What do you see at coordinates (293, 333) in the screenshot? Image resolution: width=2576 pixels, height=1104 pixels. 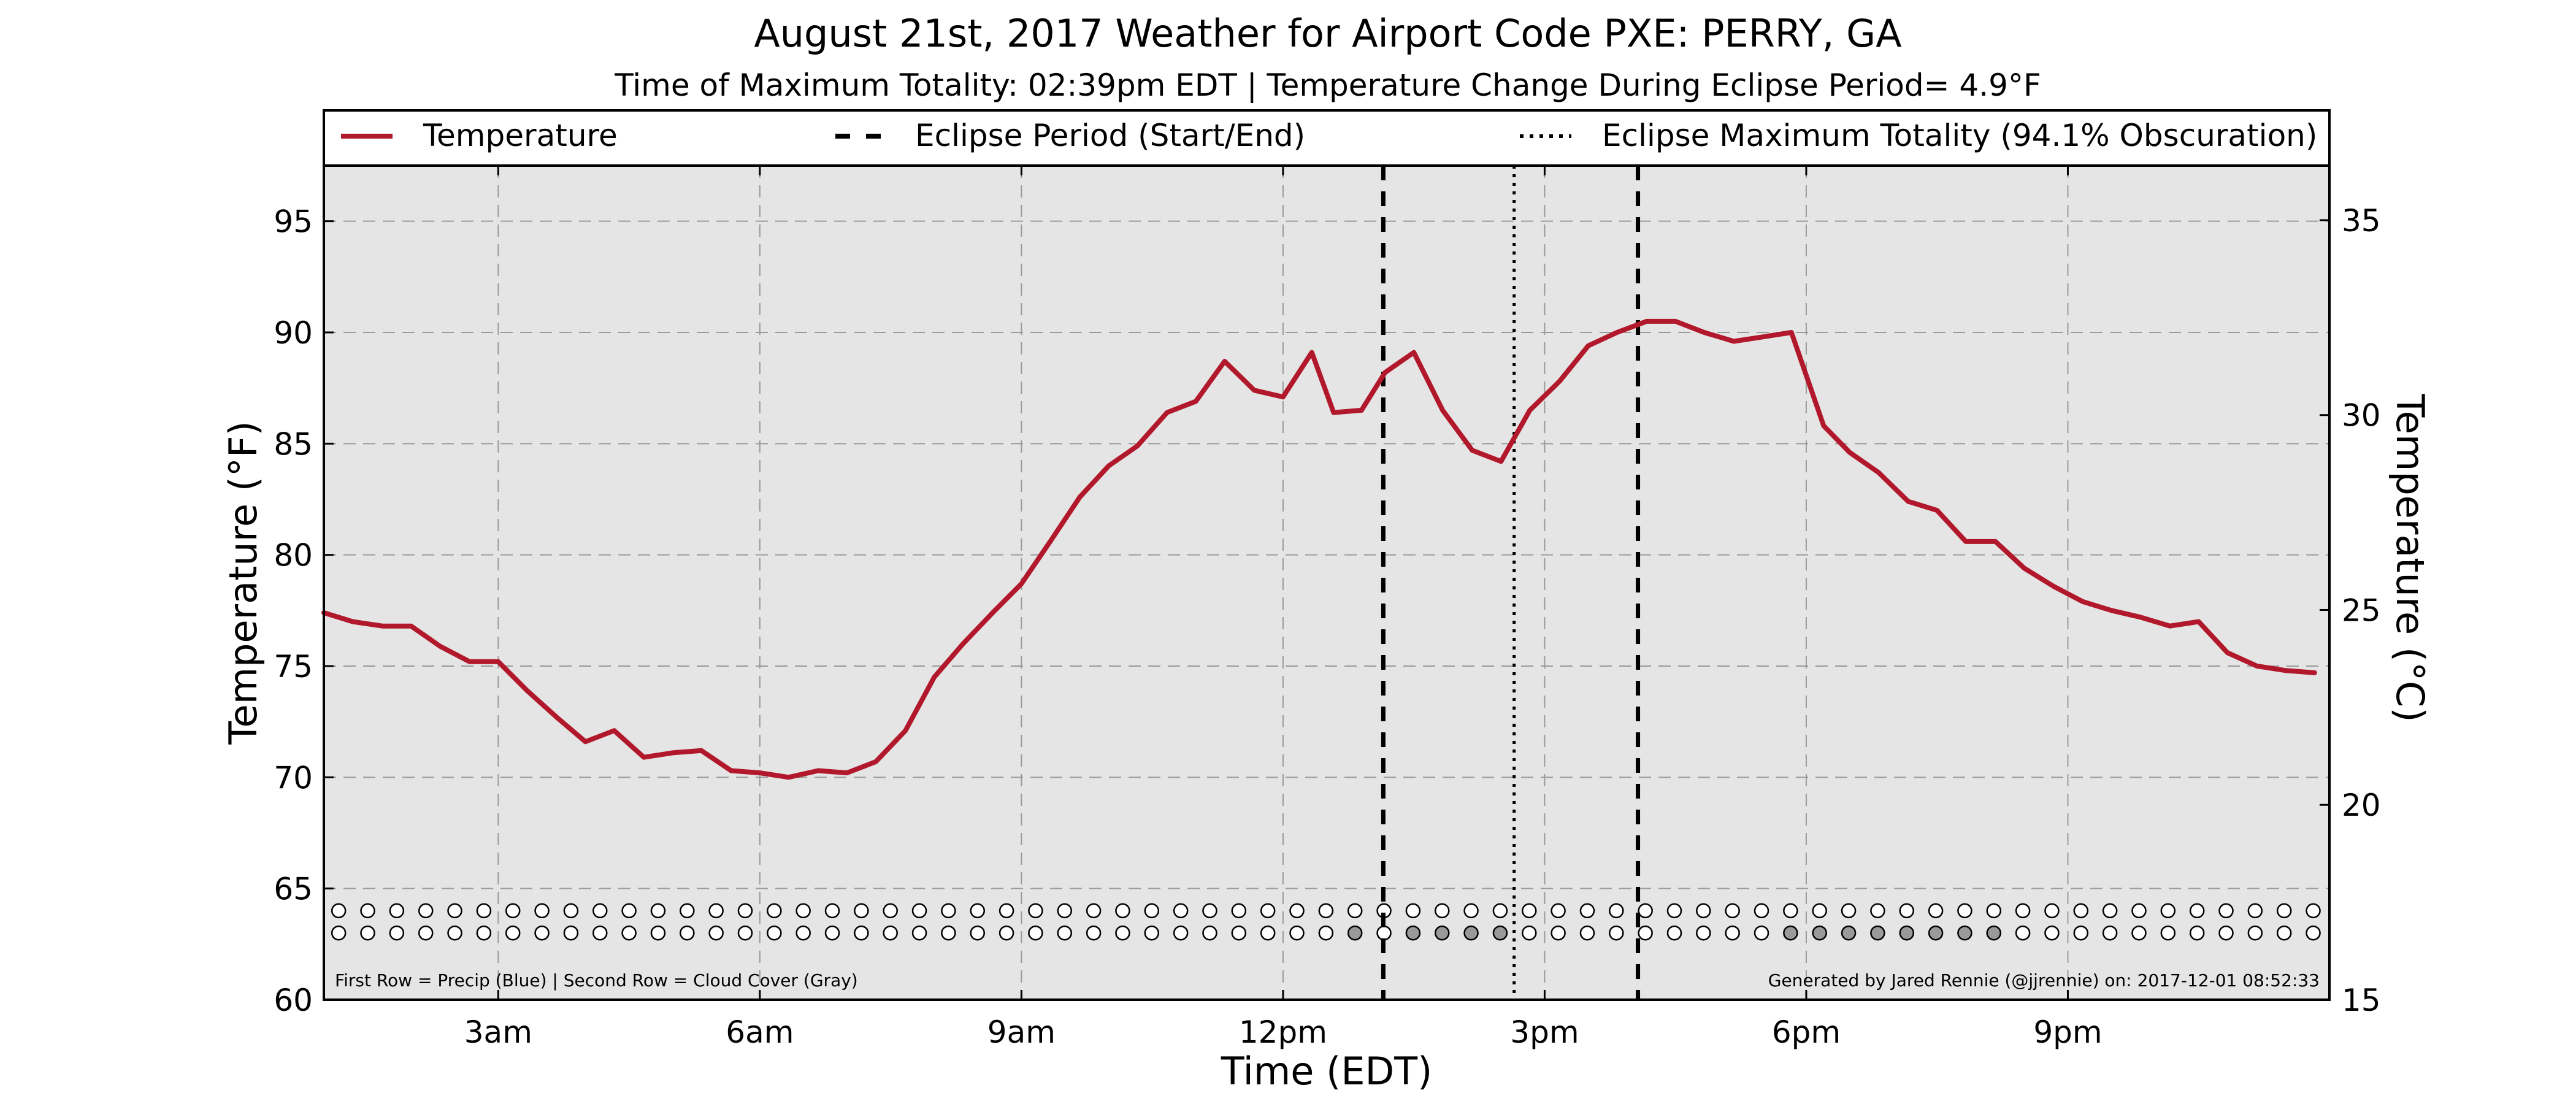 I see `y-tick-label: 90` at bounding box center [293, 333].